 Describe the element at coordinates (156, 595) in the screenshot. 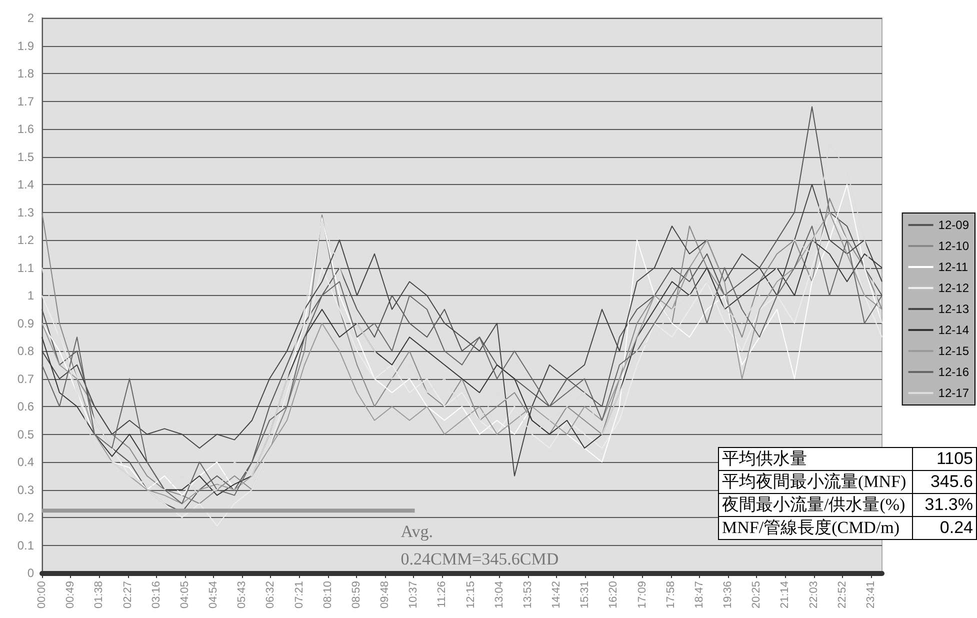

I see `x-tick-label: 03:16` at that location.